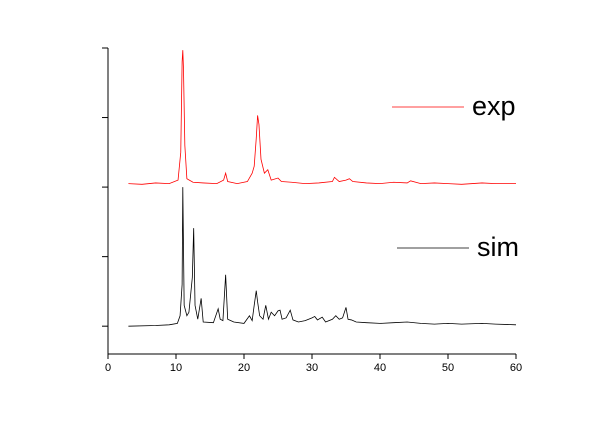 The width and height of the screenshot is (600, 424). What do you see at coordinates (108, 368) in the screenshot?
I see `x-tick-label: 0` at bounding box center [108, 368].